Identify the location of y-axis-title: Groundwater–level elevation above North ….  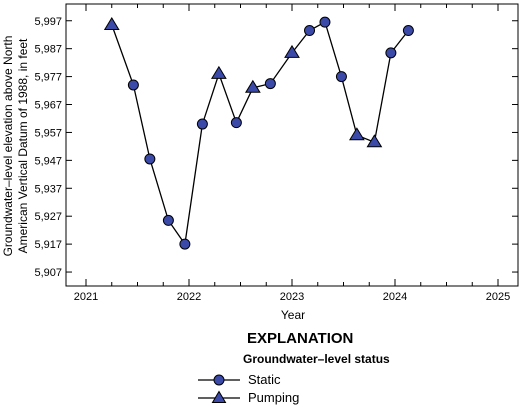
(15, 146).